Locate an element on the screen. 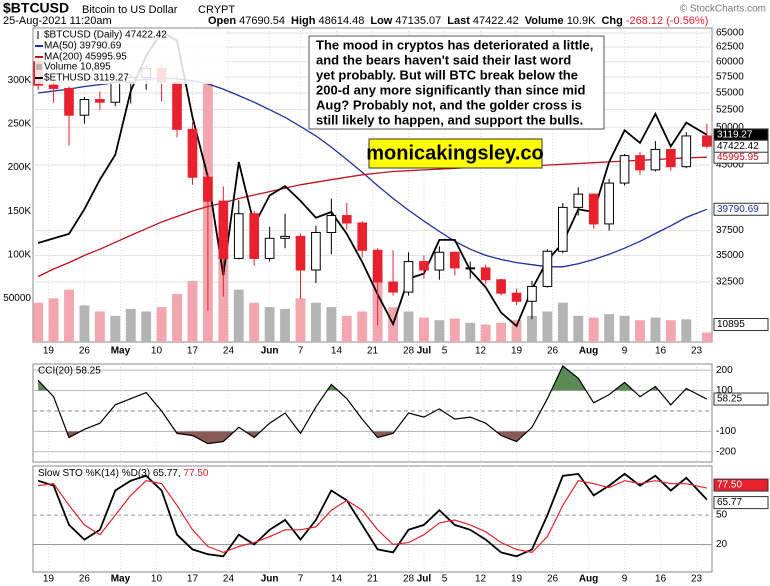 The width and height of the screenshot is (770, 586). field-label: Last is located at coordinates (458, 21).